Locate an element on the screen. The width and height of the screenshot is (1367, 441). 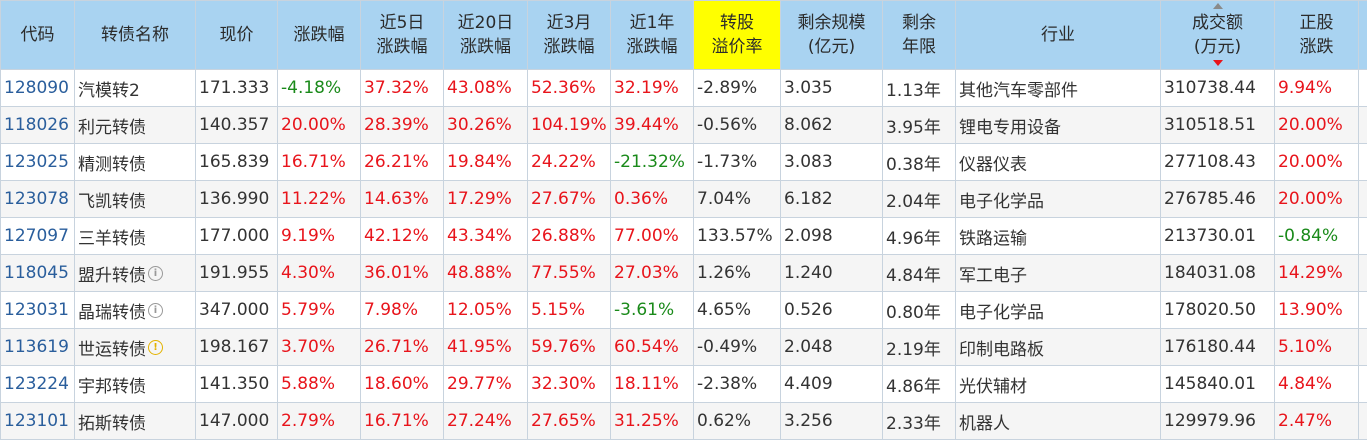
cell-remaining-scale: 2.098 is located at coordinates (831, 236).